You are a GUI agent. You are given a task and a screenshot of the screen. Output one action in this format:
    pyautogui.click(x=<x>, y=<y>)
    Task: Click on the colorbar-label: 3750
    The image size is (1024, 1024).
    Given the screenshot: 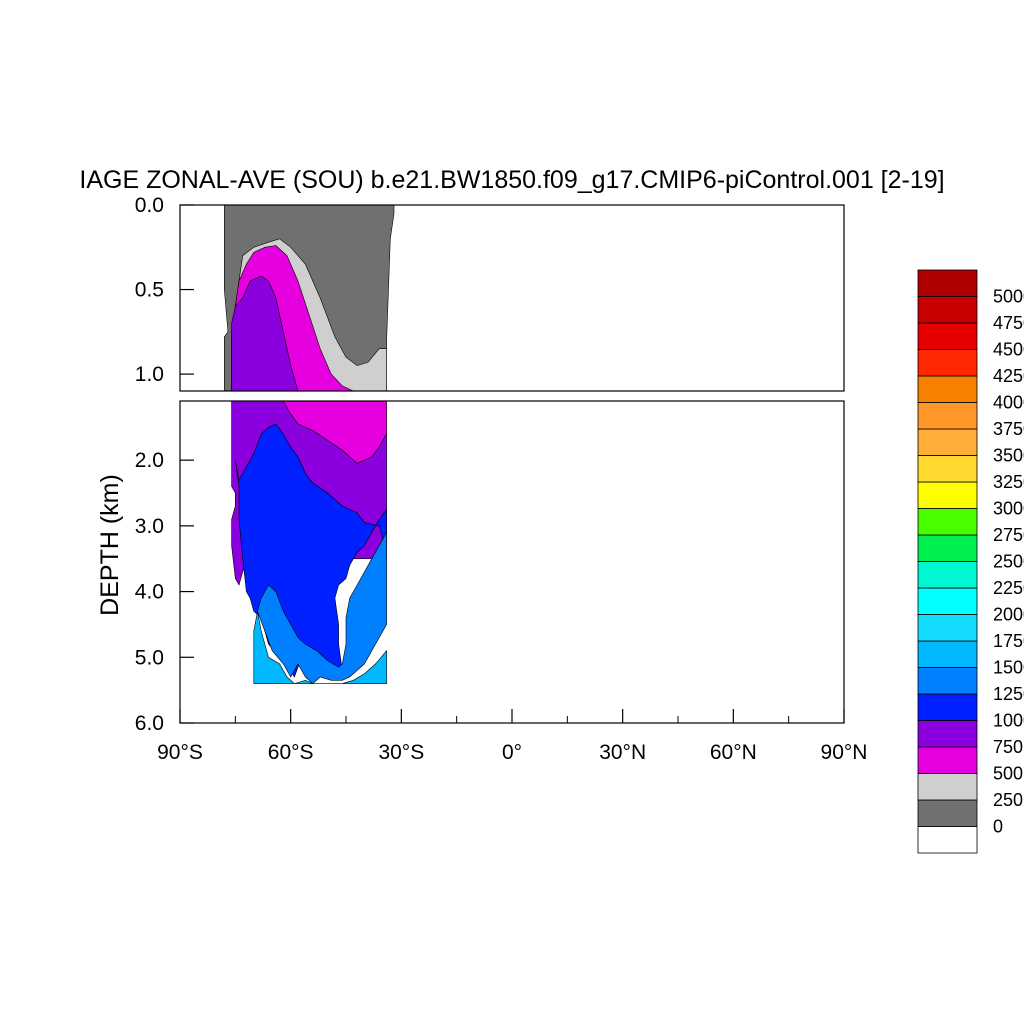 What is the action you would take?
    pyautogui.click(x=1008, y=429)
    